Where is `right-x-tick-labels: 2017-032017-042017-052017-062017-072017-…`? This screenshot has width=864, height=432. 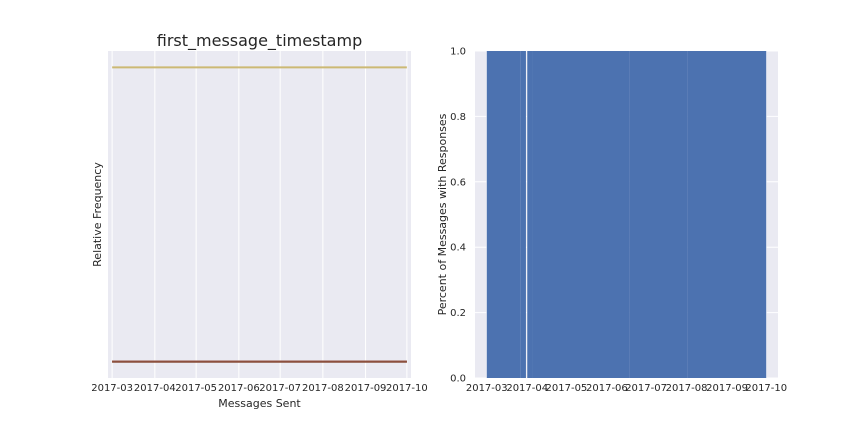
right-x-tick-labels: 2017-032017-042017-052017-062017-072017-… is located at coordinates (626, 388).